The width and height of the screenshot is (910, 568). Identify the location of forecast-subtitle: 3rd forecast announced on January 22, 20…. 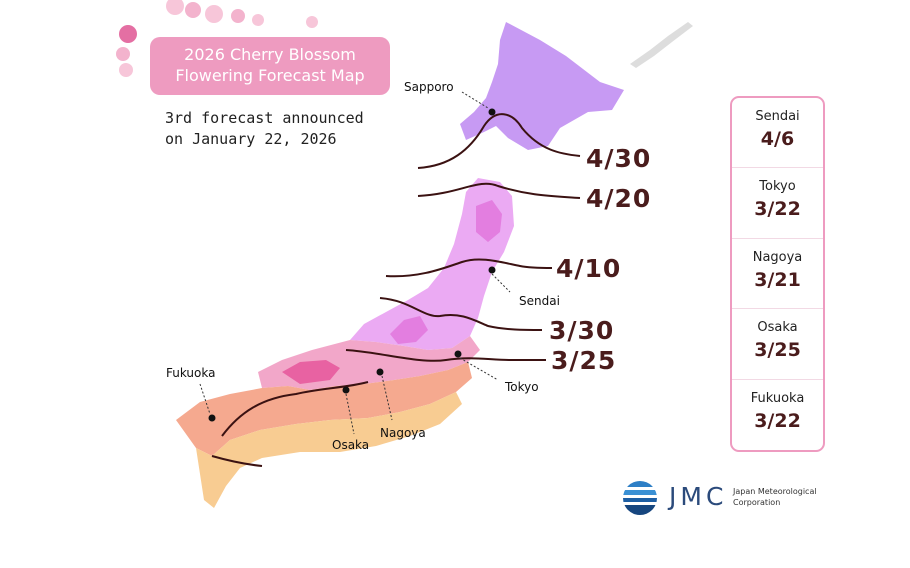
(264, 129).